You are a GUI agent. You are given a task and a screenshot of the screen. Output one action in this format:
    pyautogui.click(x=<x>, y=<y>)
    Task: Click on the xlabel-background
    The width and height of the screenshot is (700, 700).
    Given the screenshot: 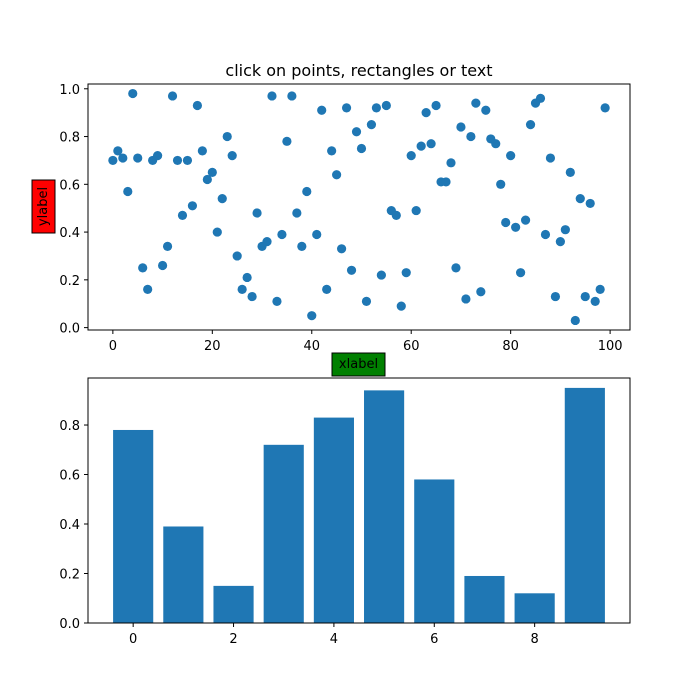 What is the action you would take?
    pyautogui.click(x=358, y=364)
    